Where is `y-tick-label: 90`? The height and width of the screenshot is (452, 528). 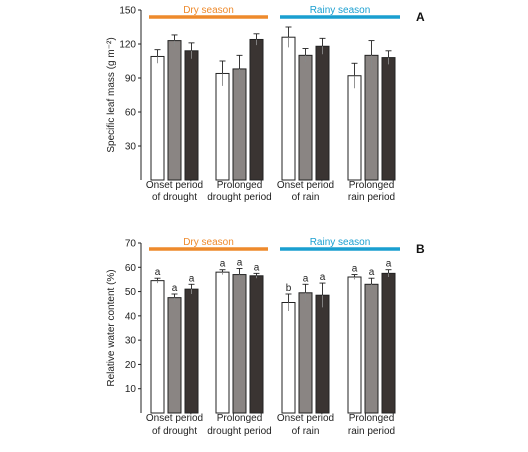
y-tick-label: 90 is located at coordinates (131, 79).